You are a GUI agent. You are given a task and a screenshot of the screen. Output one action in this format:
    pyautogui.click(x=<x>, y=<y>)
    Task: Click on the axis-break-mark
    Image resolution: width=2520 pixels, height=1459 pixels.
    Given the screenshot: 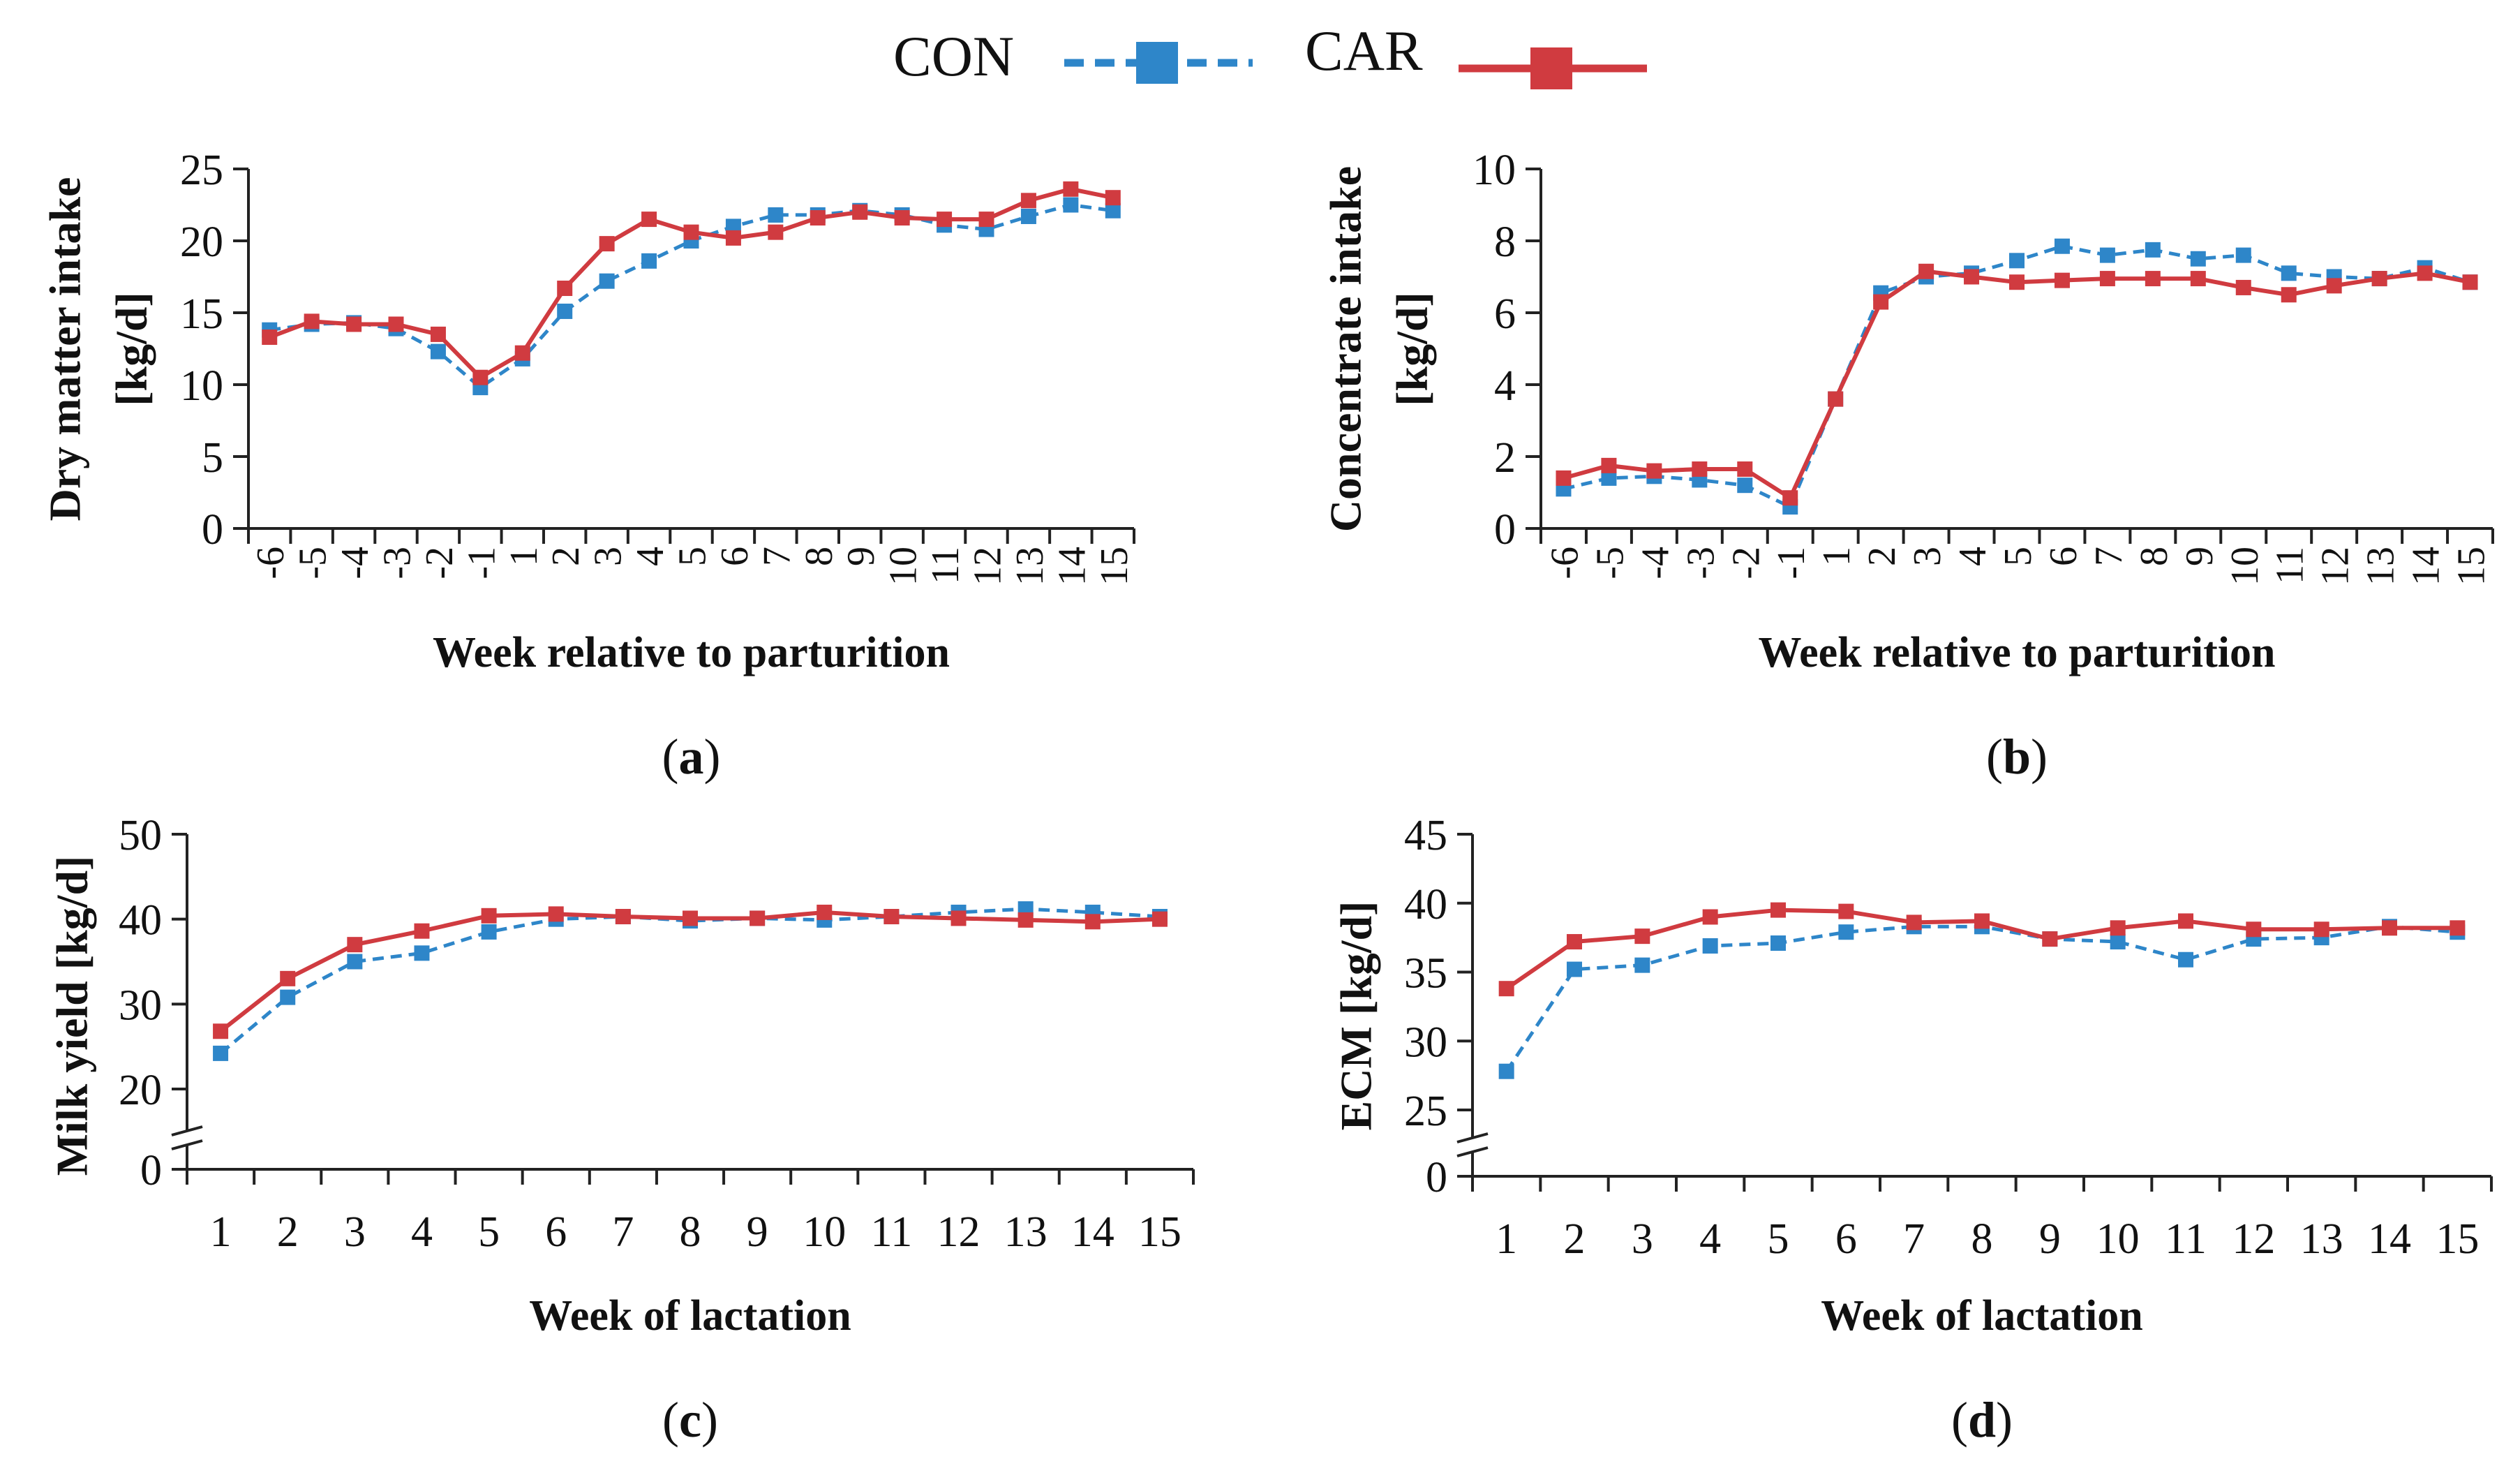 What is the action you would take?
    pyautogui.click(x=187, y=1130)
    